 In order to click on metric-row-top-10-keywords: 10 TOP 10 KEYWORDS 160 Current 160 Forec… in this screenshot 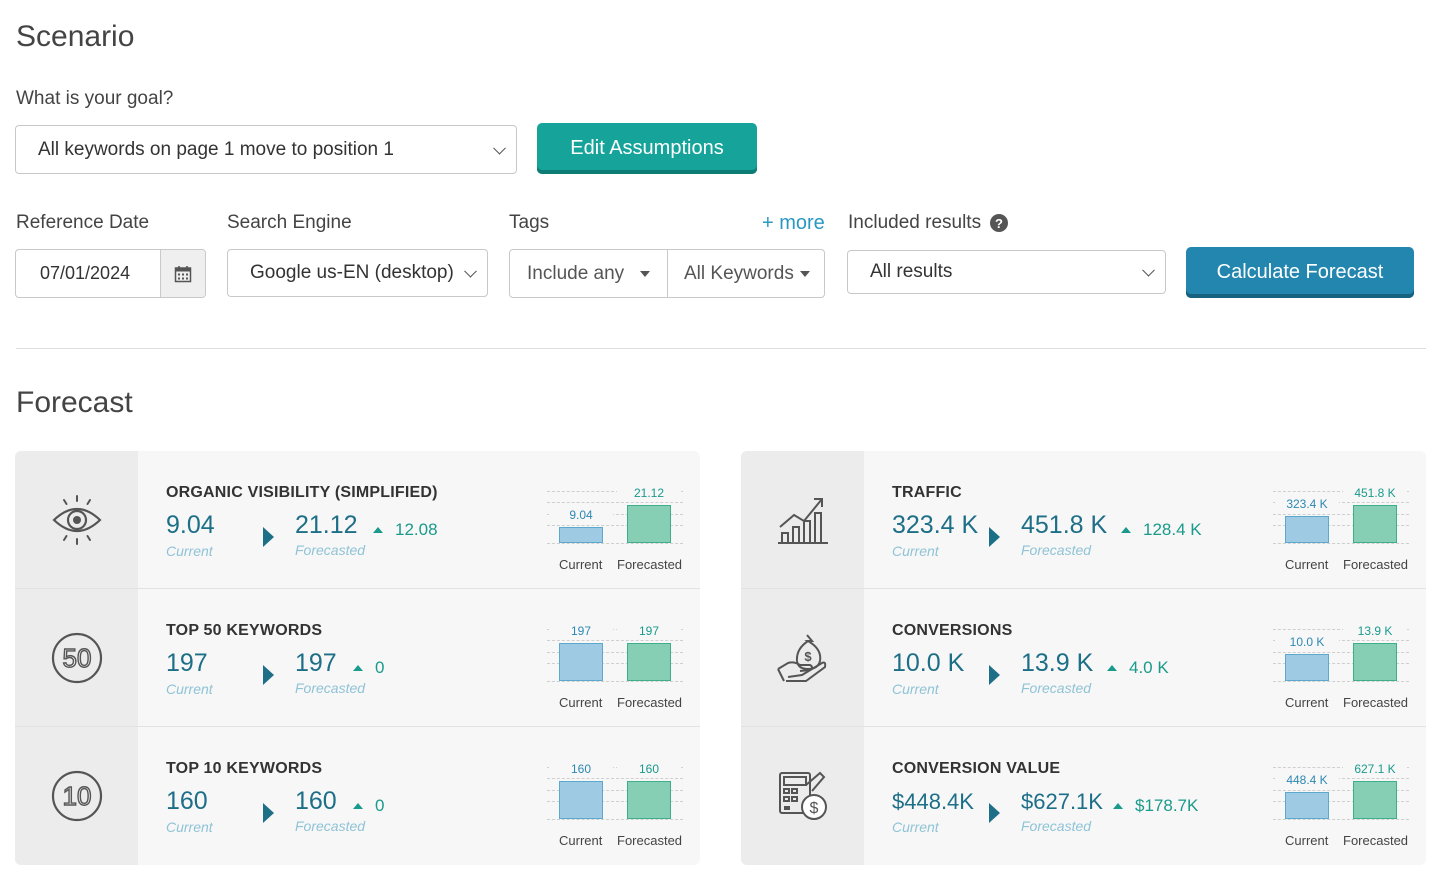, I will do `click(357, 796)`.